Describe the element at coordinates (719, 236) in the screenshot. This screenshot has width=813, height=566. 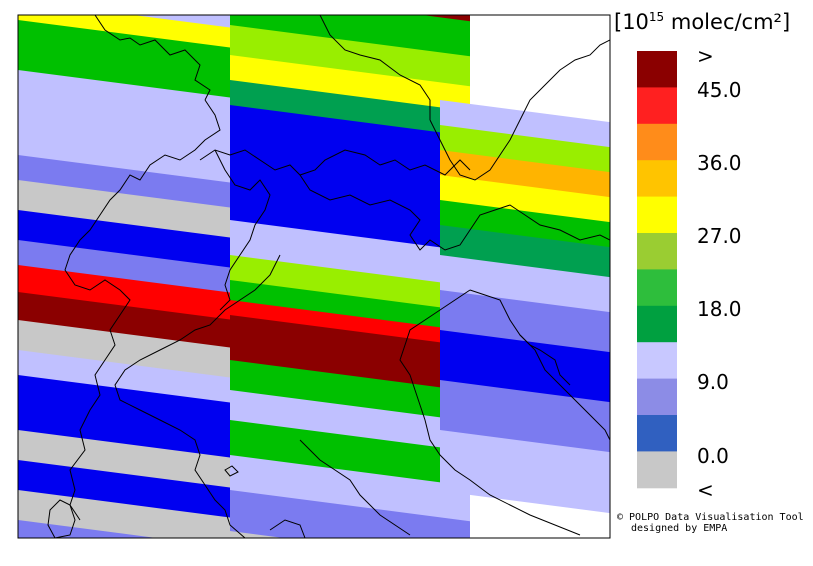
I see `legend-label-27: 27.0` at that location.